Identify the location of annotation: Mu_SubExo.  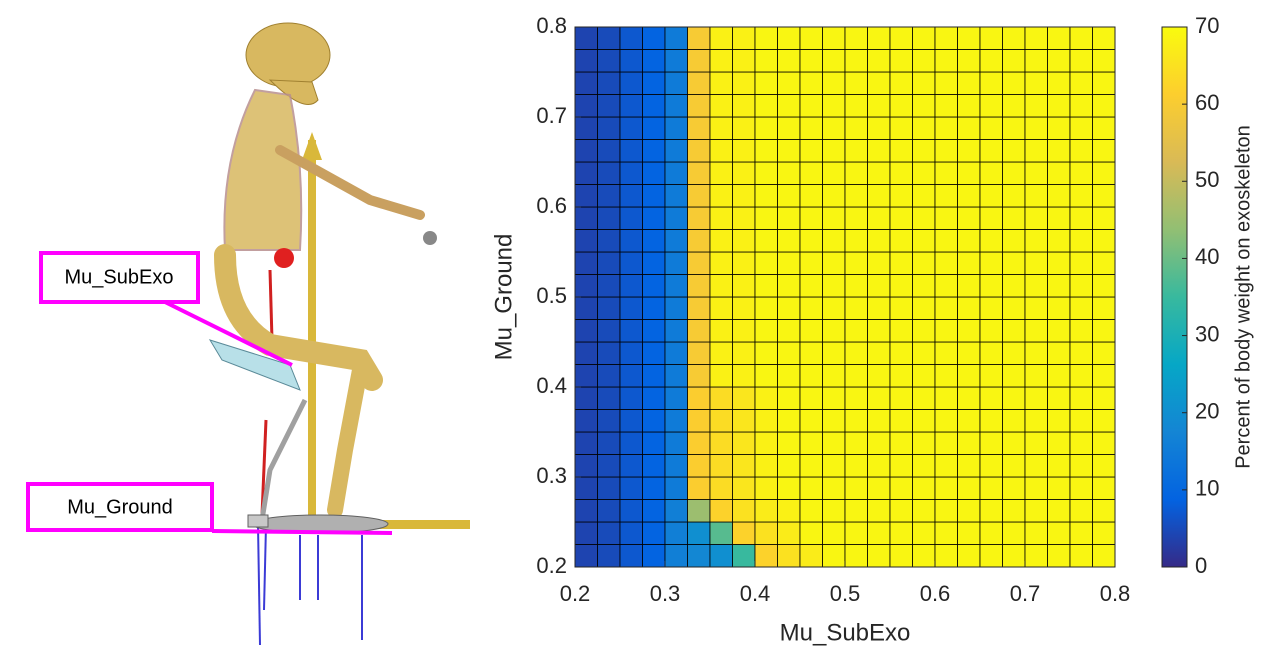
(119, 277).